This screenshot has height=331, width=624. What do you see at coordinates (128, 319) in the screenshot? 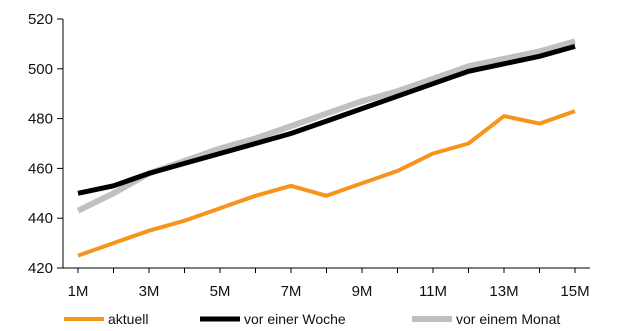
I see `legend-label: aktuell` at bounding box center [128, 319].